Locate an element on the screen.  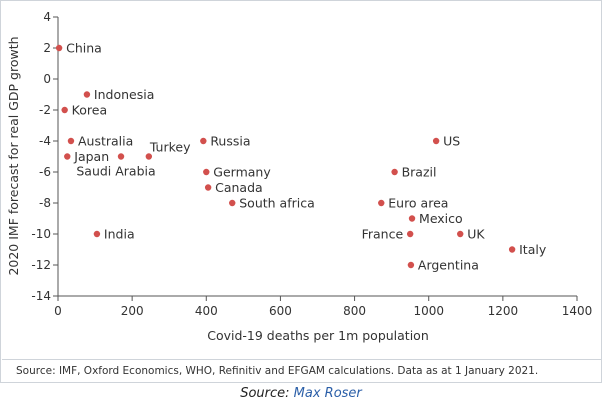
y-tick-label: -2 is located at coordinates (45, 110).